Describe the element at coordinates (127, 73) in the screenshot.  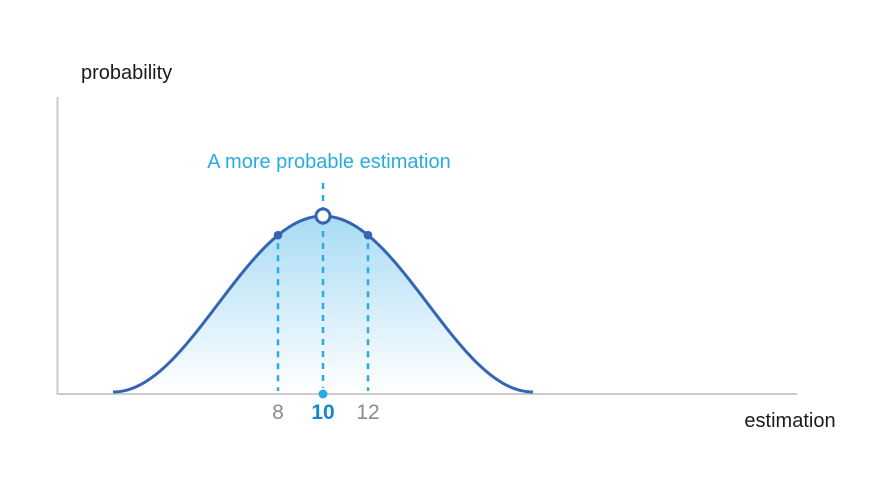
I see `y-axis-label: probability` at that location.